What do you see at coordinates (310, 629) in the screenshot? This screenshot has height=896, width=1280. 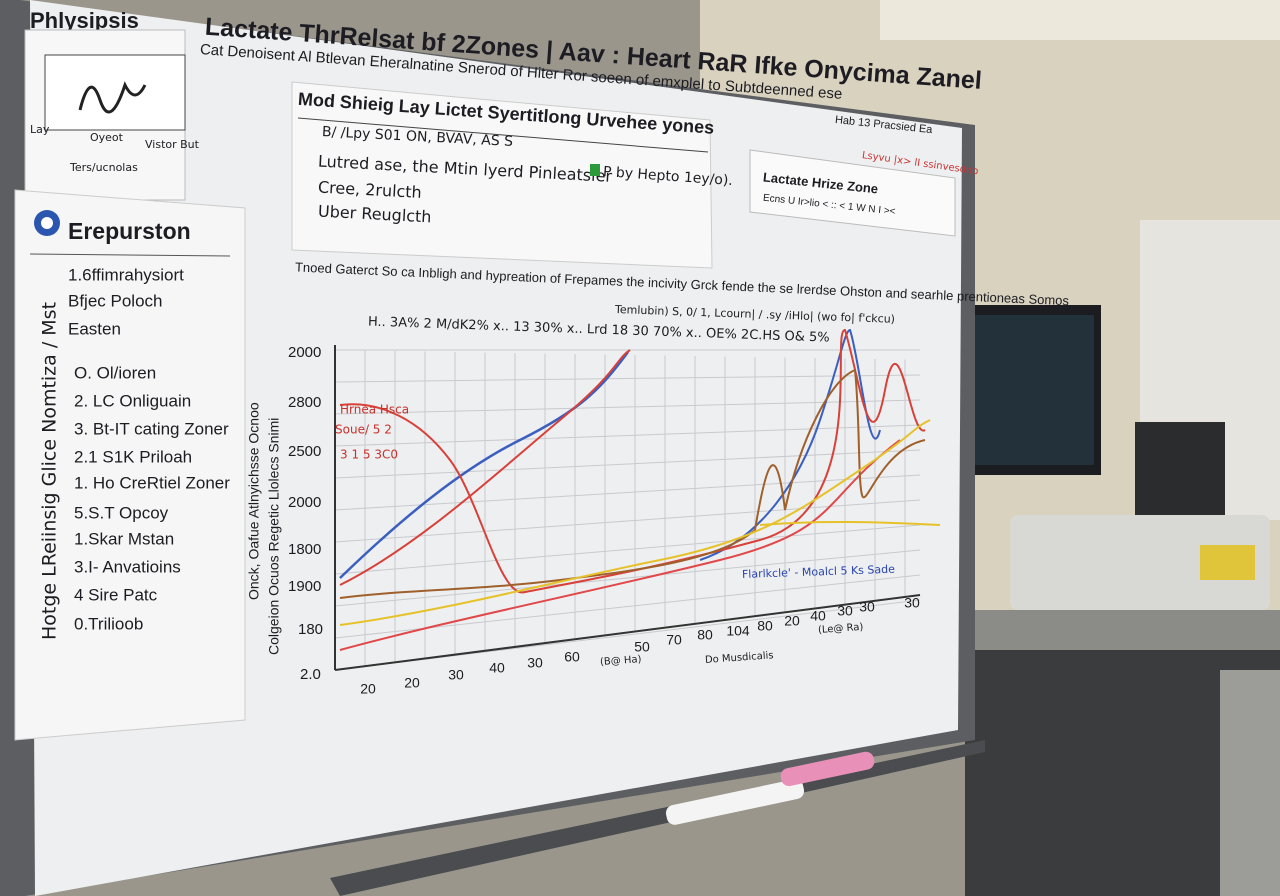 I see `y-tick-label: 180` at bounding box center [310, 629].